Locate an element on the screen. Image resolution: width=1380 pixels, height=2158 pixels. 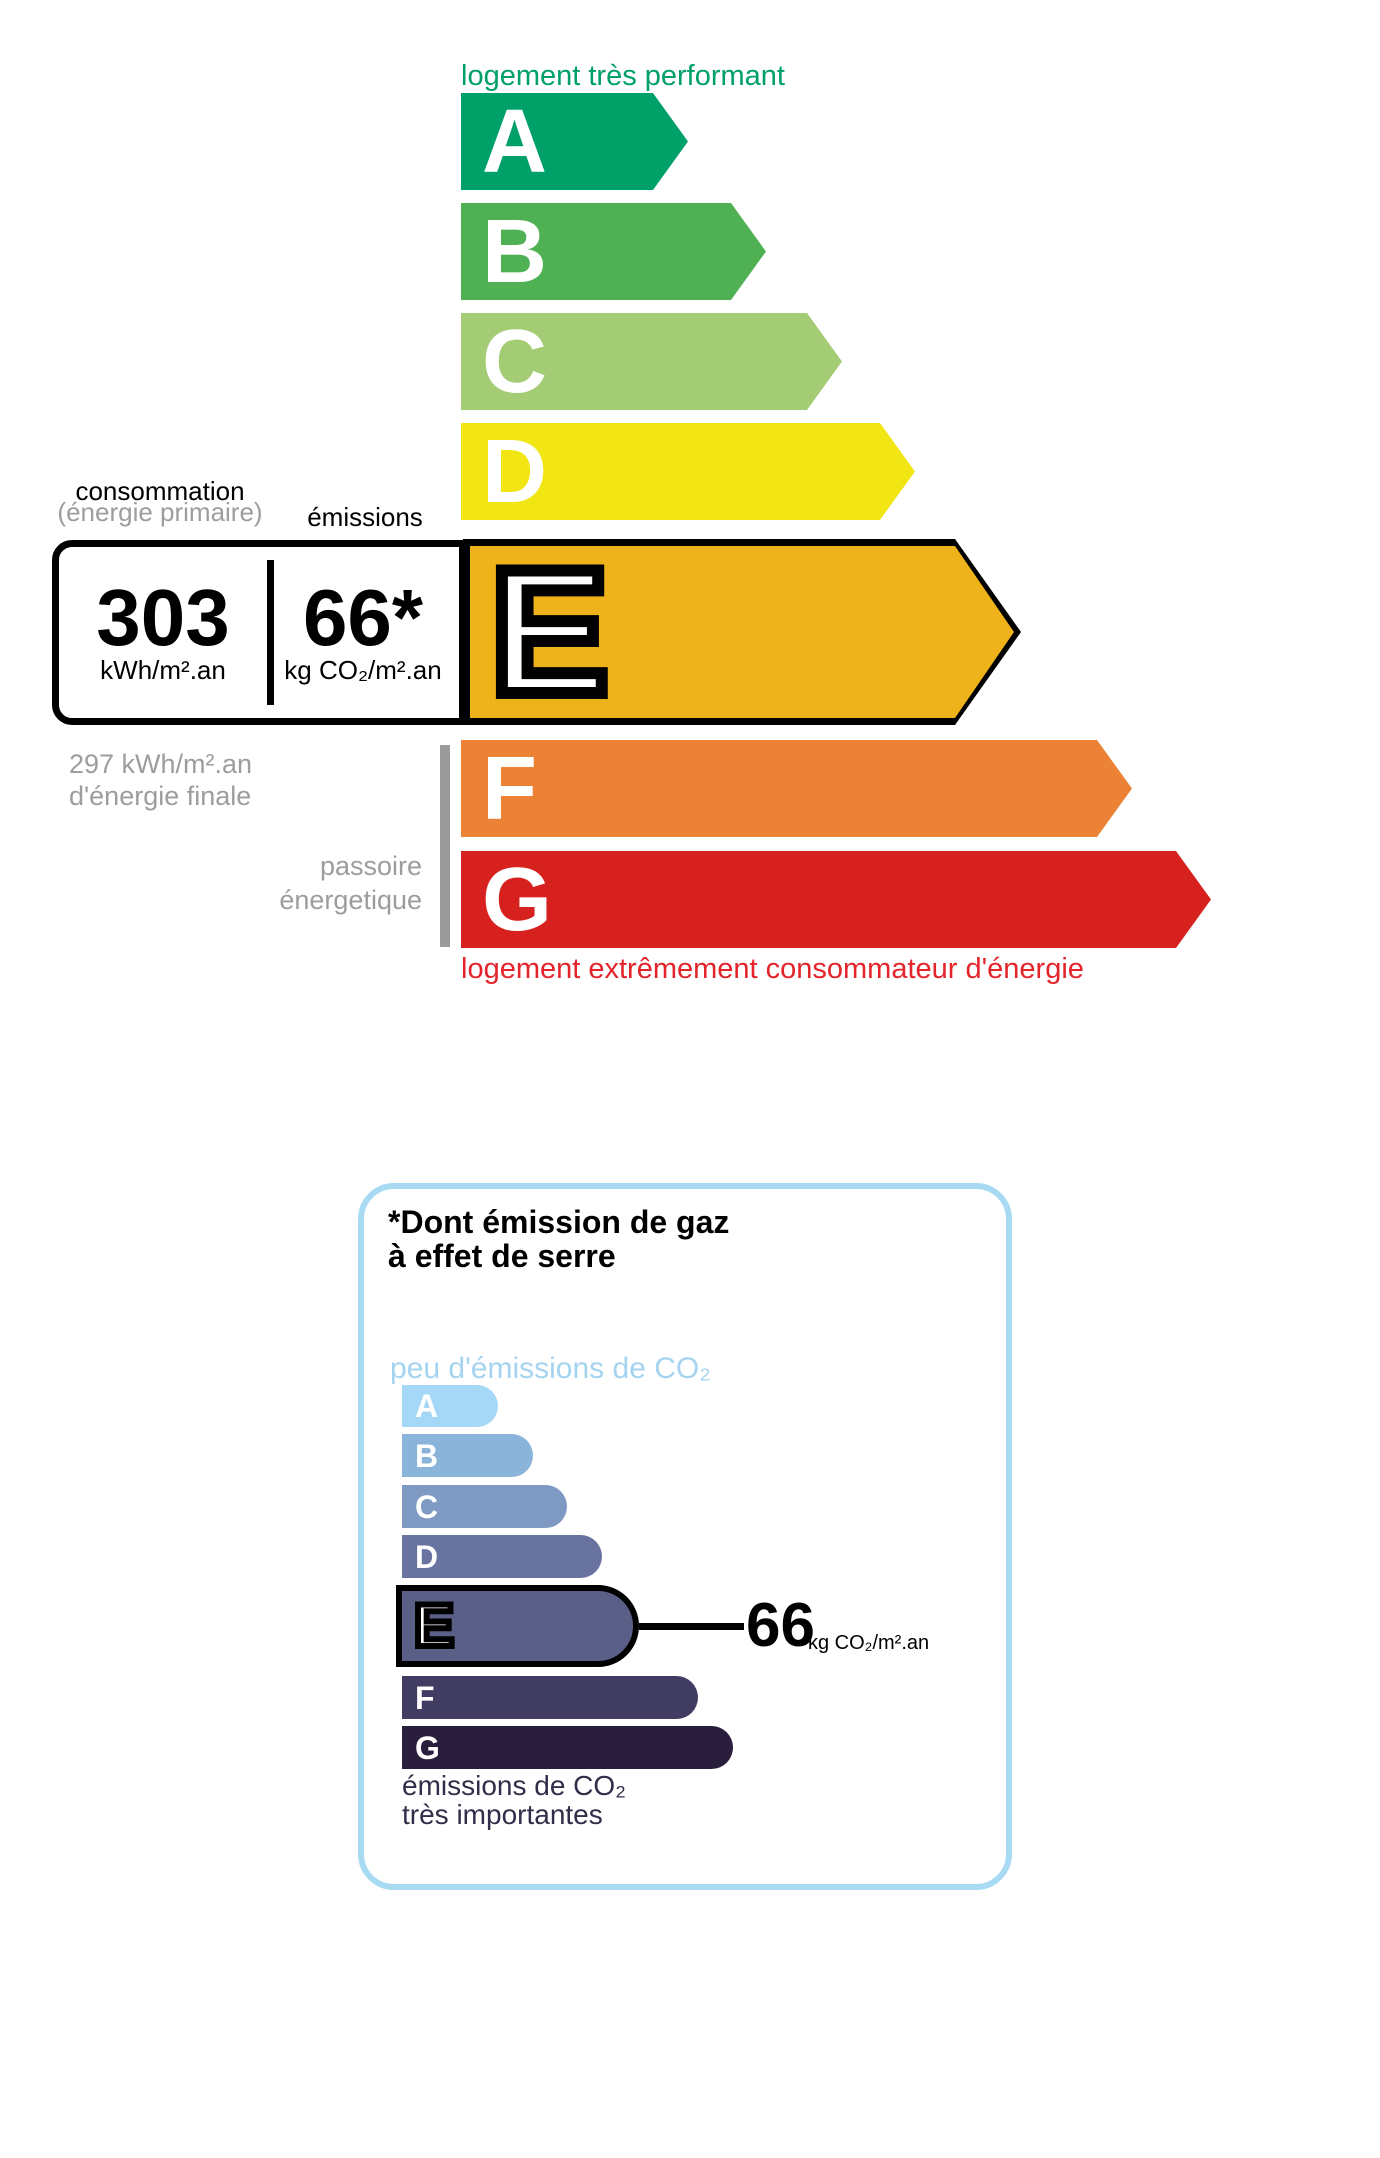
energy-class-letter-g: G is located at coordinates (517, 899).